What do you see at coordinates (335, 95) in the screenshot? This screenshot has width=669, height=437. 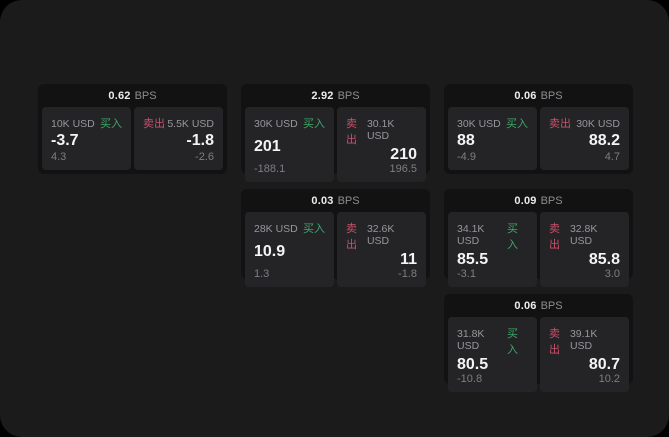 I see `bps-header: 2.92 BPS` at bounding box center [335, 95].